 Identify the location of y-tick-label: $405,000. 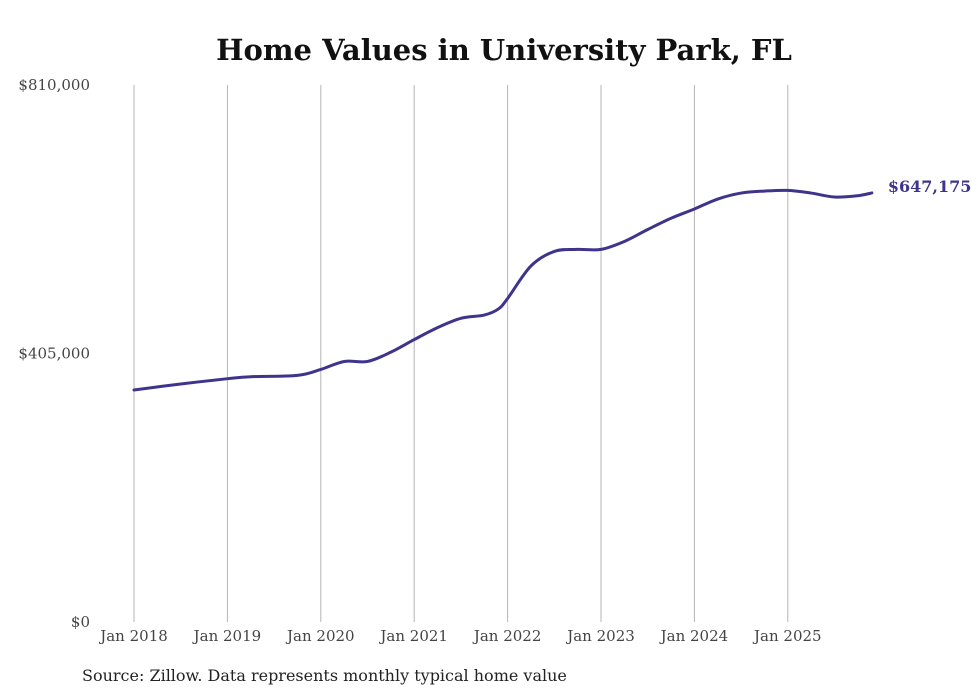
(54, 354).